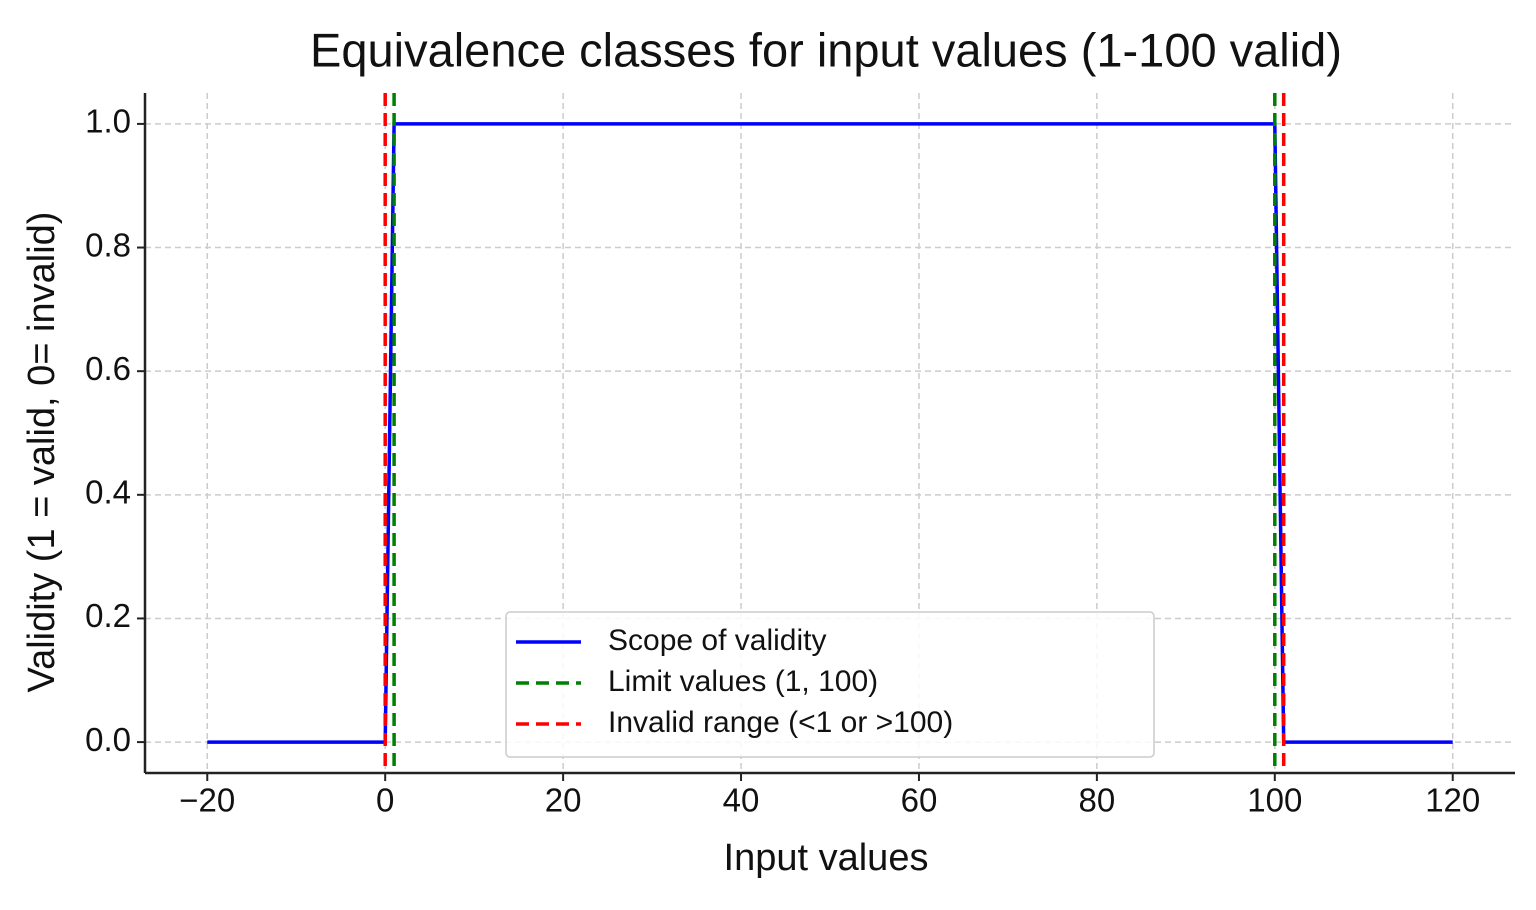 The image size is (1536, 910). I want to click on y-tick-label: 0.6, so click(108, 368).